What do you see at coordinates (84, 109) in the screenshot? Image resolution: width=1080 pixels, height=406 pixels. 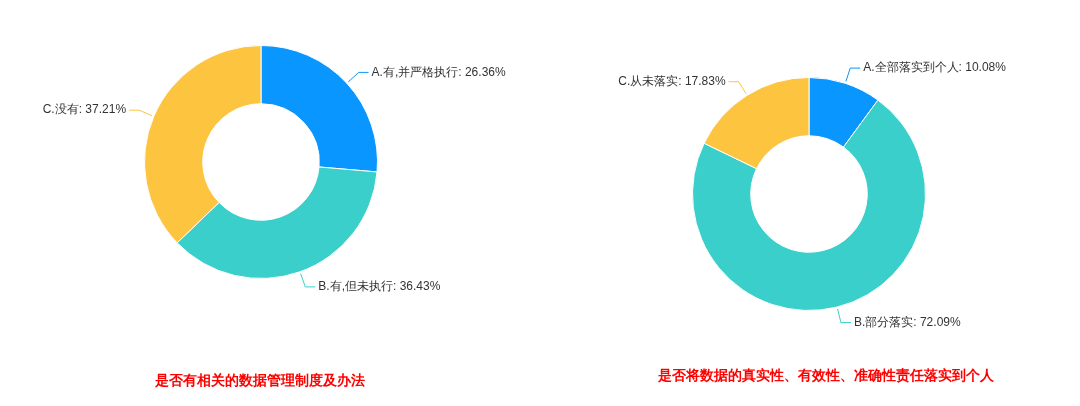 I see `slice-label: C.没有: 37.21%` at bounding box center [84, 109].